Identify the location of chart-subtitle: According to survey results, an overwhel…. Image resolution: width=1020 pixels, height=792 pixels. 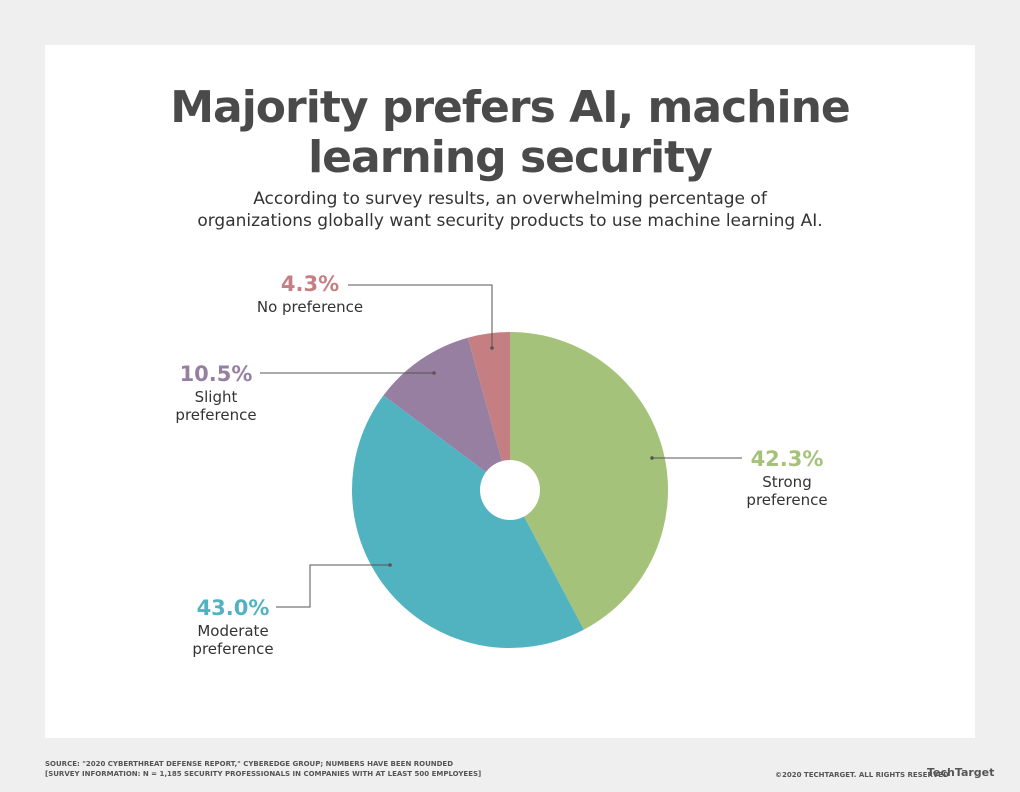
(510, 210).